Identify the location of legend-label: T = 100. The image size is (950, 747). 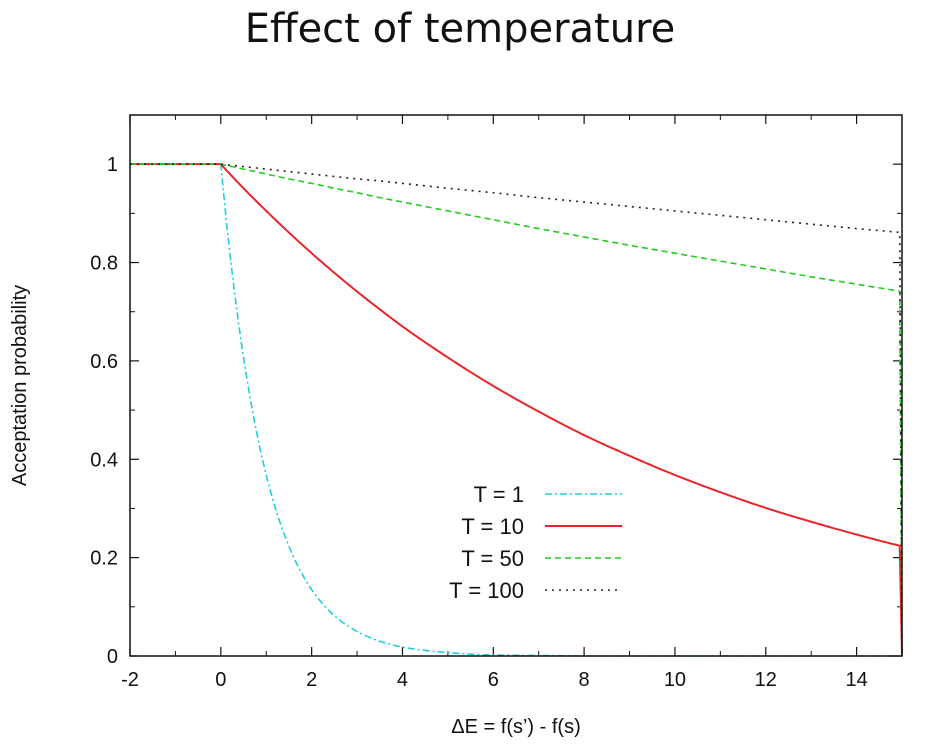
(486, 590).